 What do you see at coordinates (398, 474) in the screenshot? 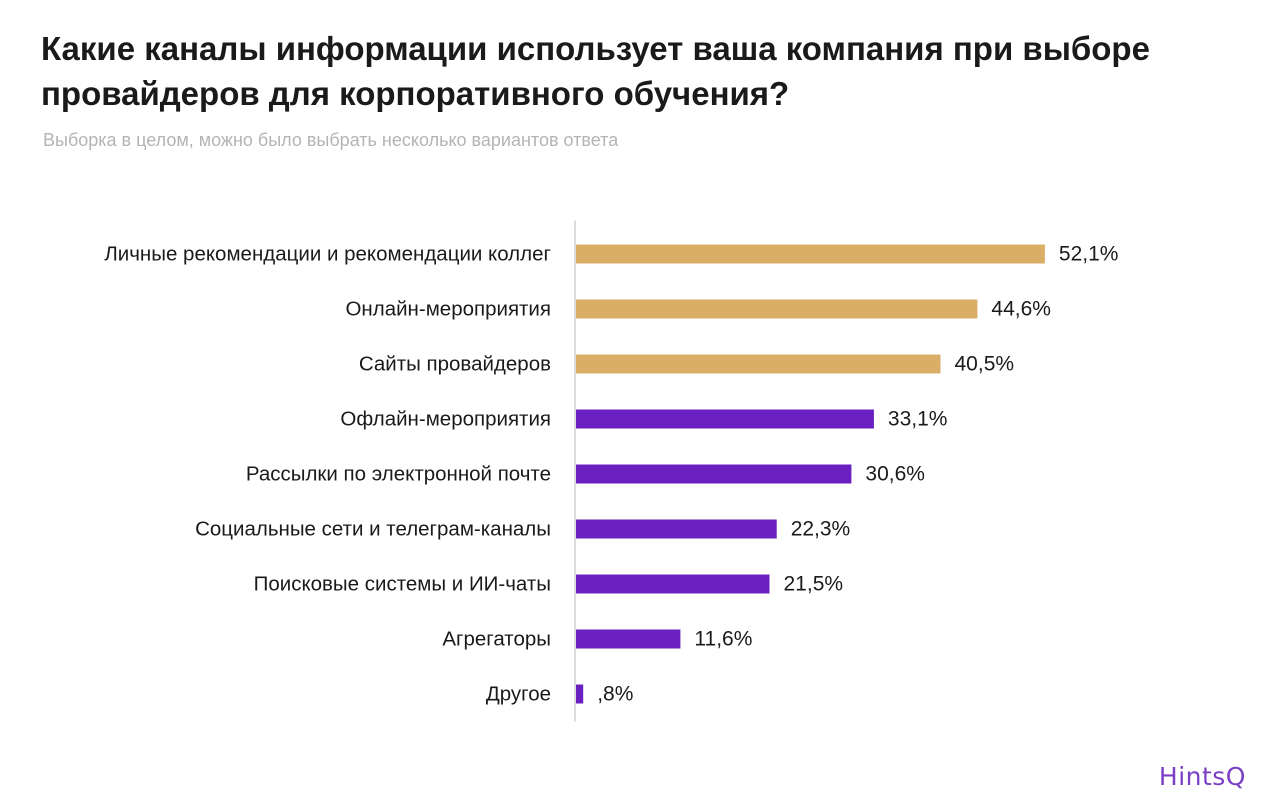
I see `category-label: Рассылки по электронной почте` at bounding box center [398, 474].